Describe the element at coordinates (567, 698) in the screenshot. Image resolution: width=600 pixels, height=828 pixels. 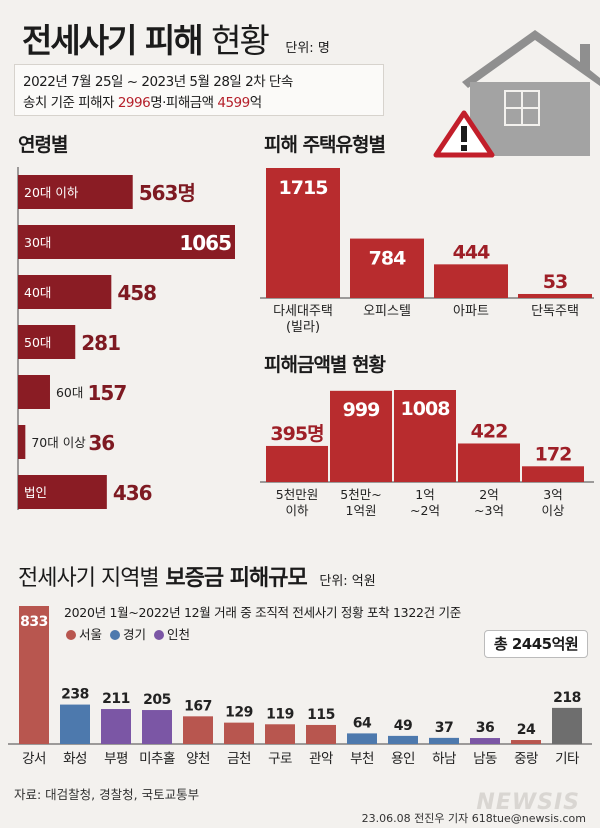
I see `region-value-label: 218` at that location.